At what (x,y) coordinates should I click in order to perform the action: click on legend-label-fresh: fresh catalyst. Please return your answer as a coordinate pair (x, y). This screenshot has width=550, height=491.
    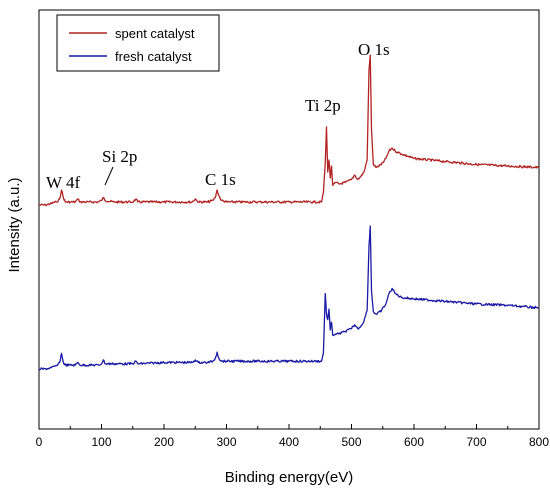
    Looking at the image, I should click on (153, 56).